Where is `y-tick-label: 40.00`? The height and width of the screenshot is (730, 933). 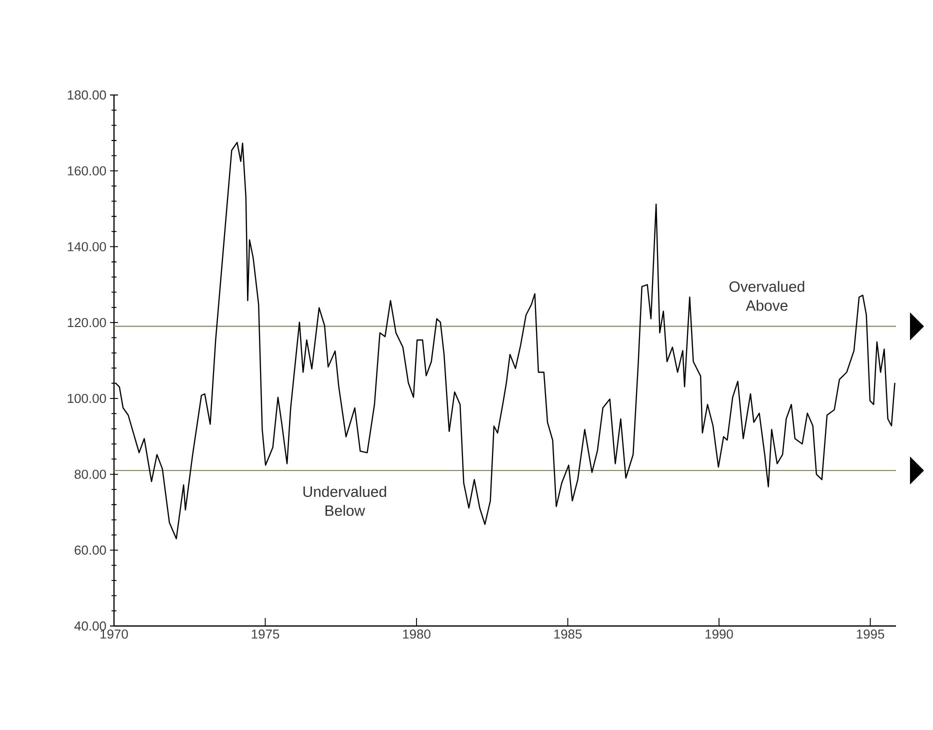
y-tick-label: 40.00 is located at coordinates (90, 626).